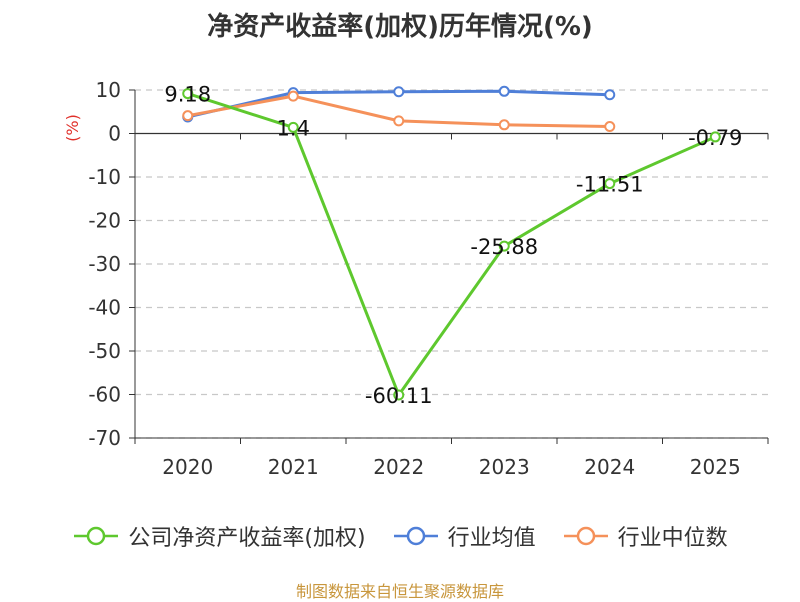  I want to click on chart-title: 净资产收益率(加权)历年情况(%), so click(400, 27).